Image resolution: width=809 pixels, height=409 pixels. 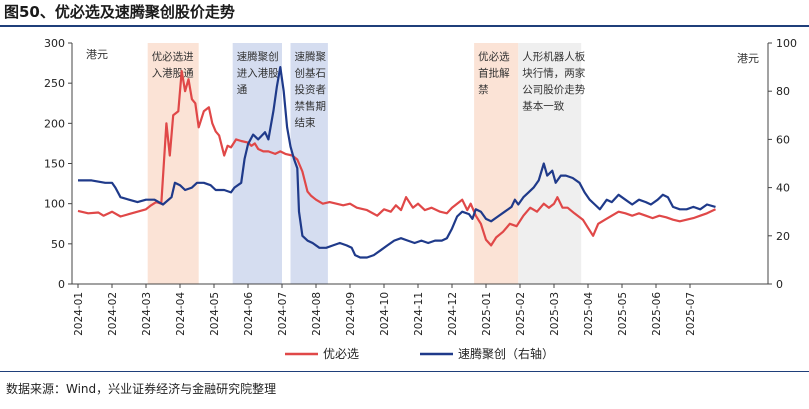 I want to click on x-tick-label: 2024-04, so click(x=181, y=314).